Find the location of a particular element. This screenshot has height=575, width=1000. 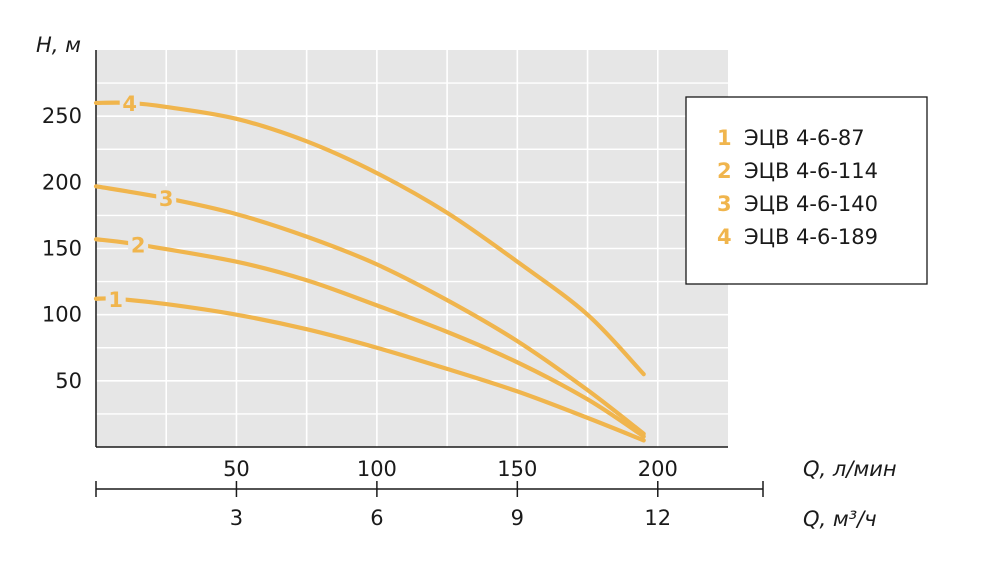

x-tick-label: 100 is located at coordinates (377, 469).